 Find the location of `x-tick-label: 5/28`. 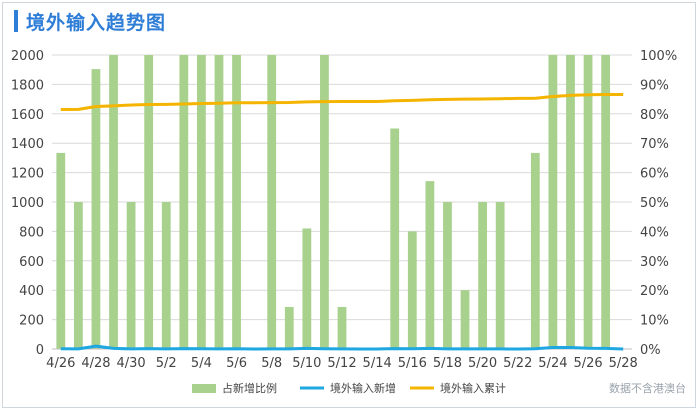

x-tick-label: 5/28 is located at coordinates (623, 363).